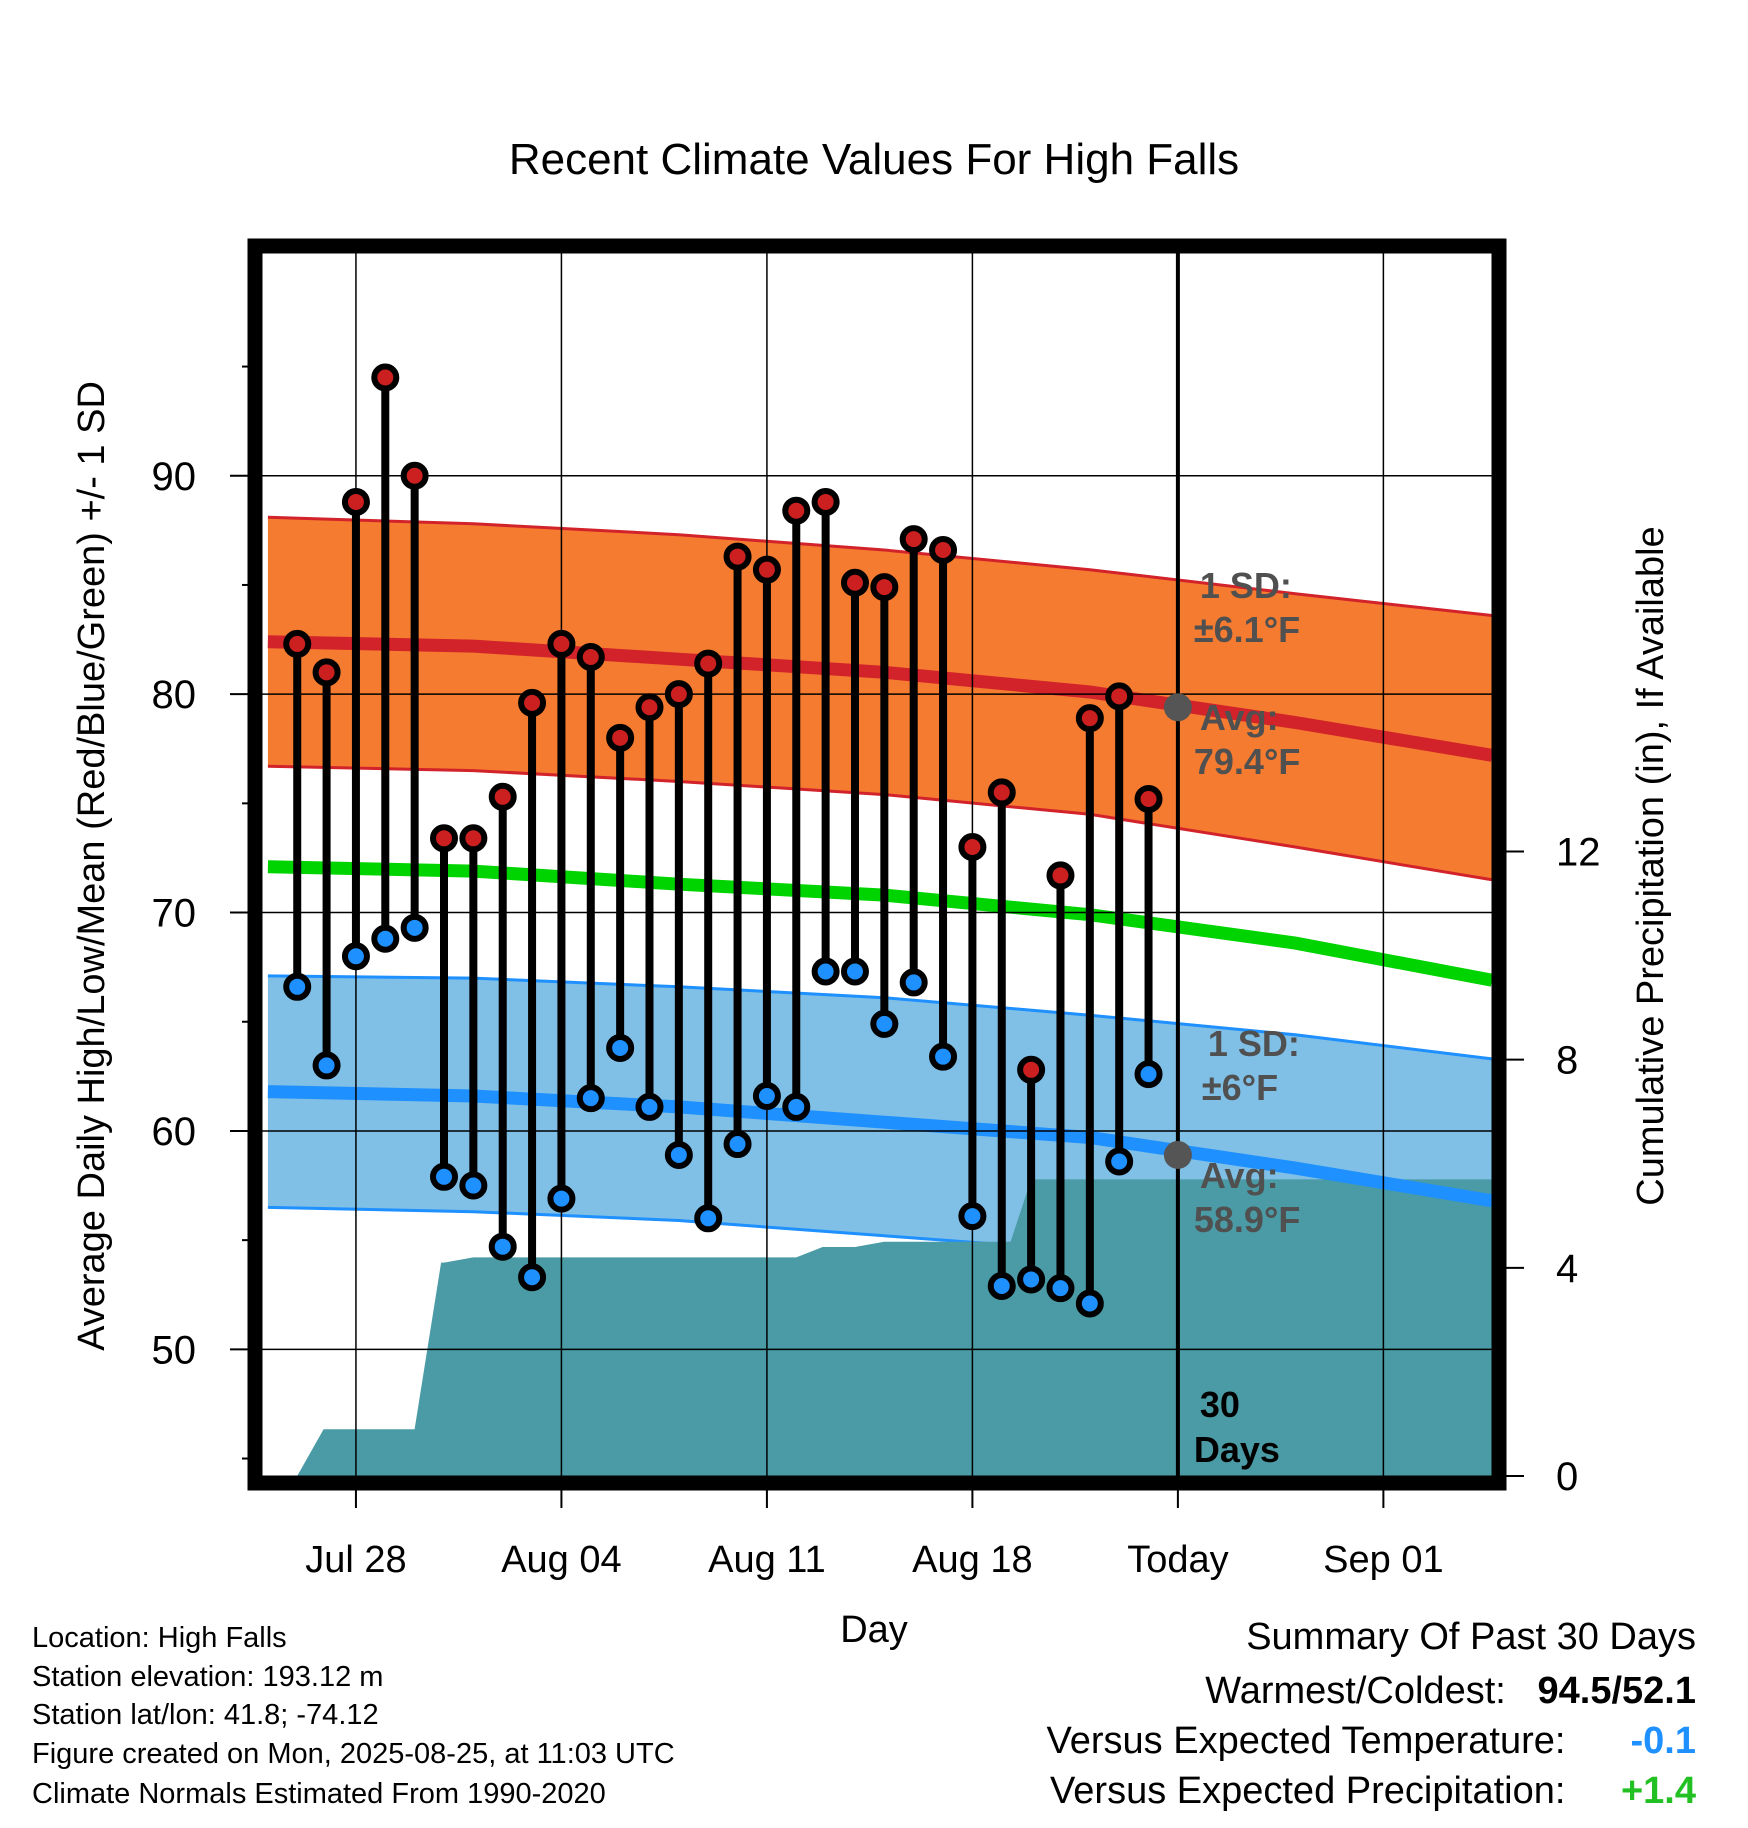 The image size is (1748, 1828). What do you see at coordinates (159, 1638) in the screenshot?
I see `location-info: Location: High Falls` at bounding box center [159, 1638].